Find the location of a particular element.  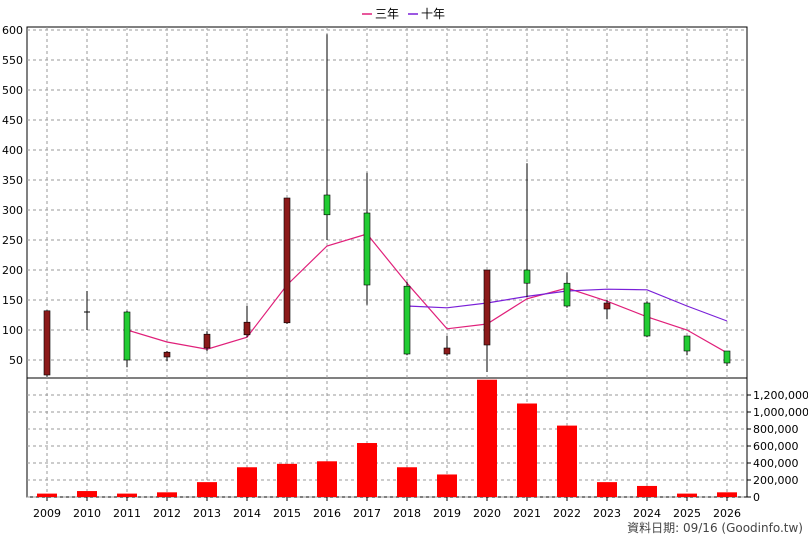

x-tick-label: 2020 is located at coordinates (487, 513).